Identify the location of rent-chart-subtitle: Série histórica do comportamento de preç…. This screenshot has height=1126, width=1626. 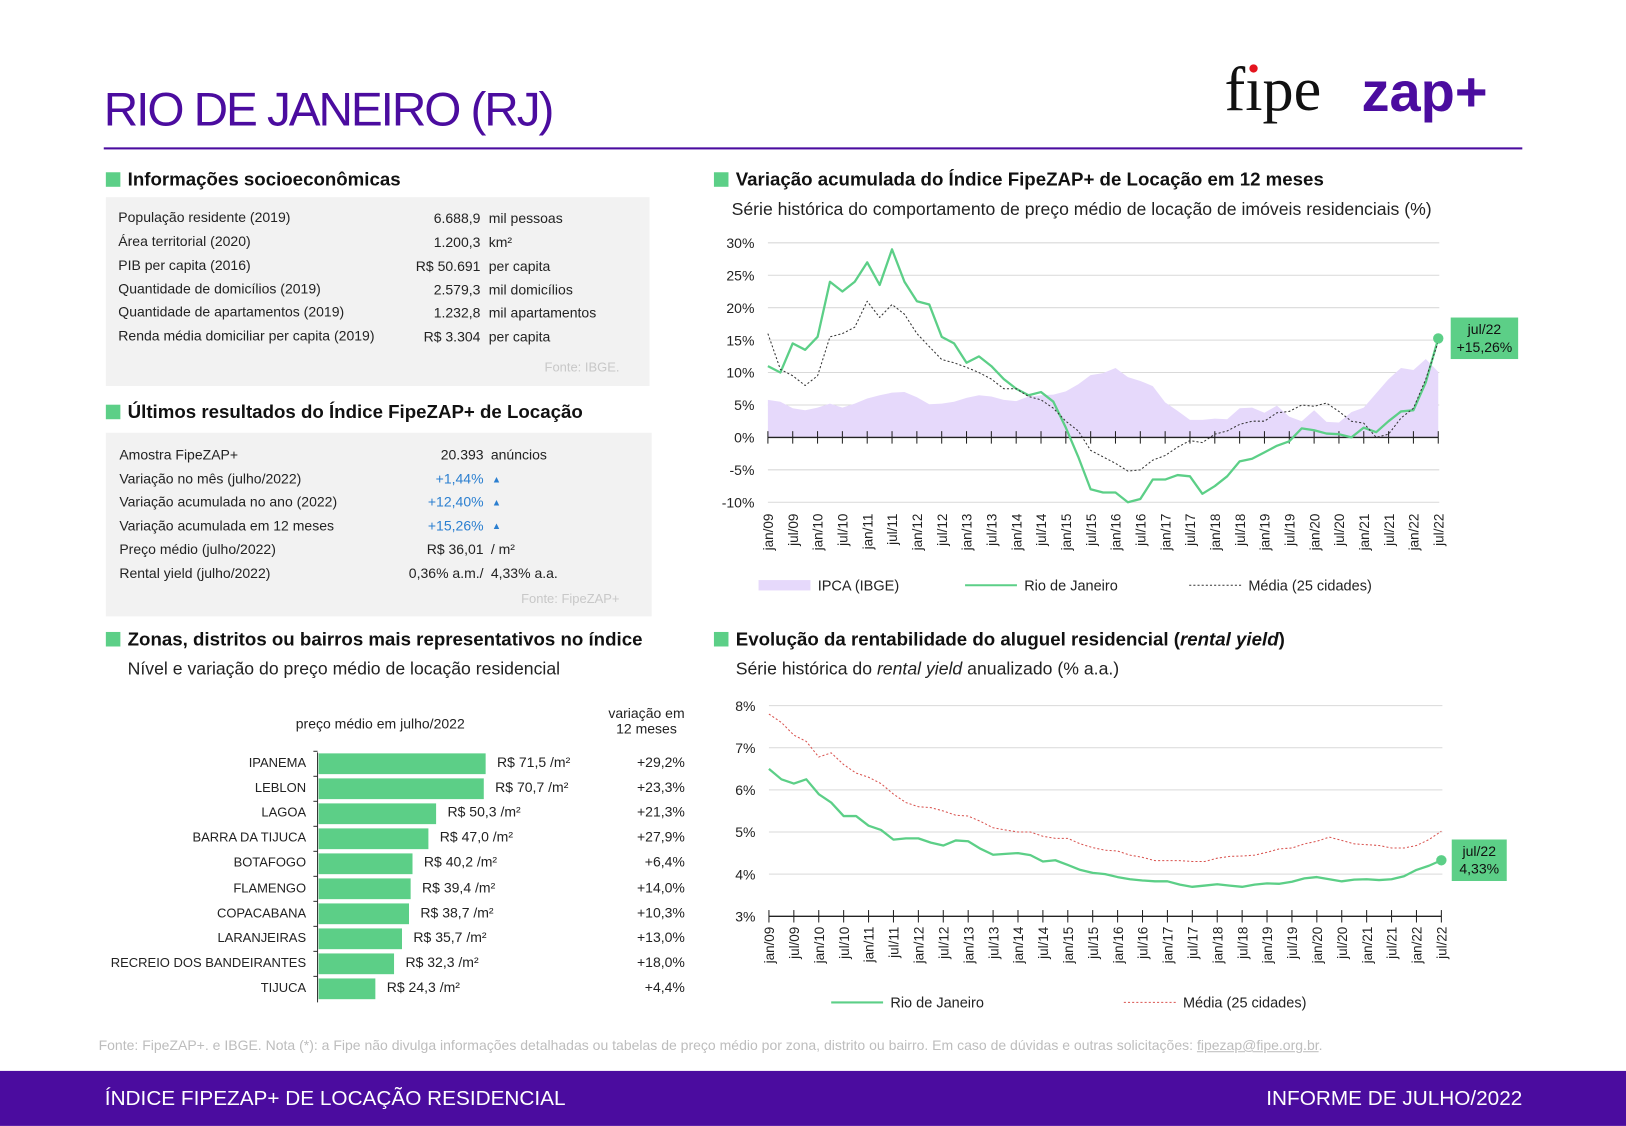
(1081, 209).